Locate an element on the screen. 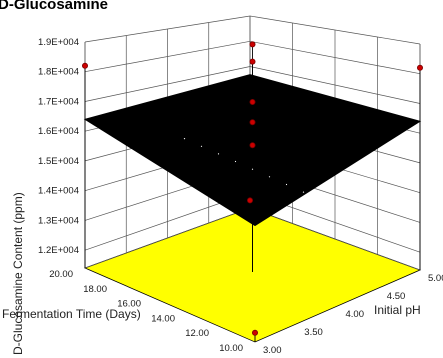 The width and height of the screenshot is (443, 358). z-tick-label: 1.5E+004 is located at coordinates (58, 161).